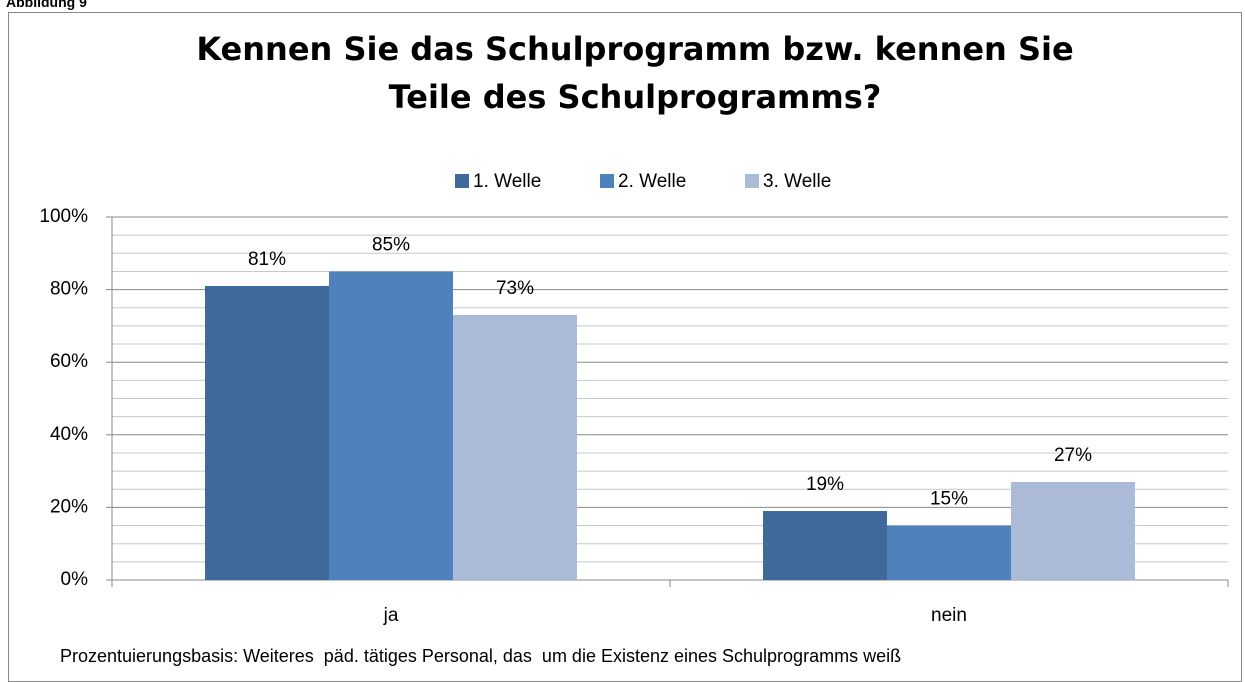  Describe the element at coordinates (46, 5) in the screenshot. I see `figure-label: Abbildung 9` at that location.